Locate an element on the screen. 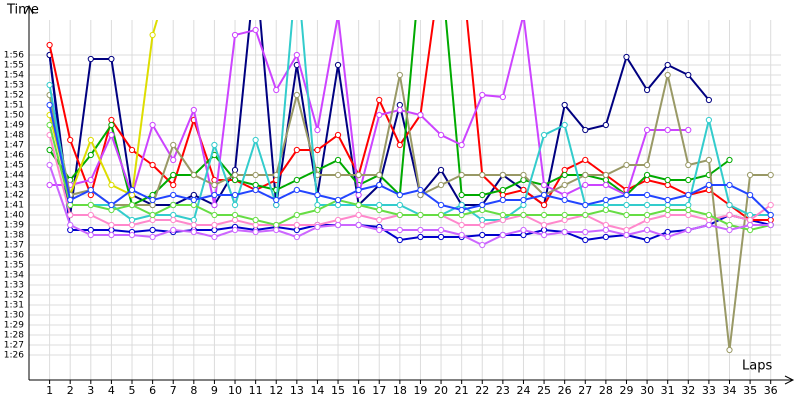 This screenshot has height=400, width=800. x-tick-label: 27 is located at coordinates (585, 390).